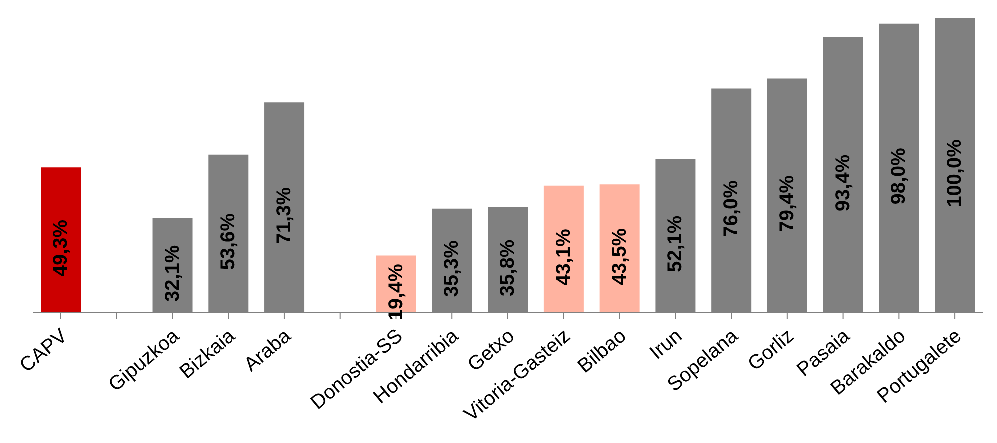  Describe the element at coordinates (955, 173) in the screenshot. I see `data-label: 100,0%` at that location.